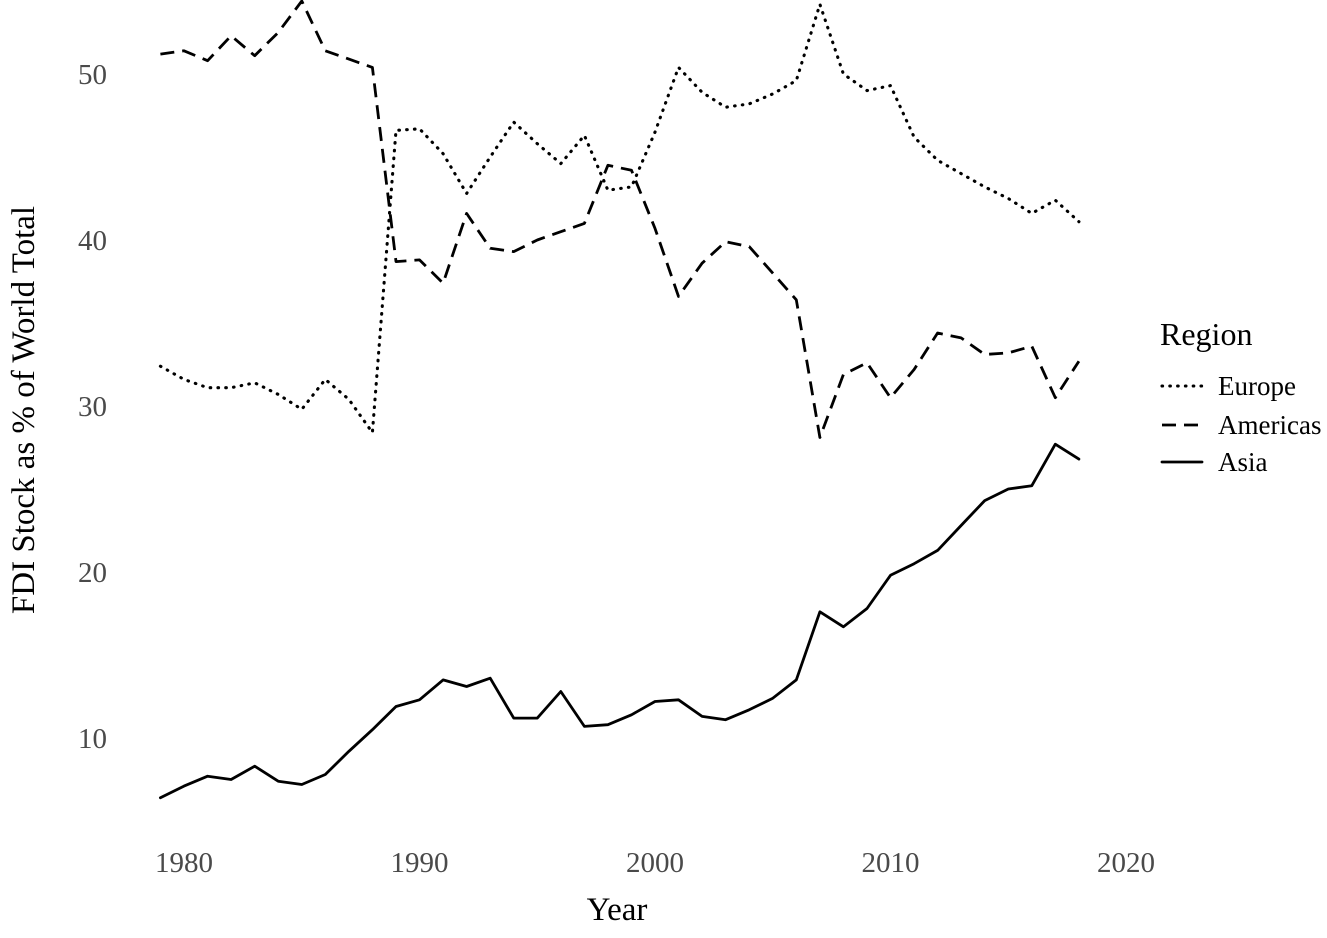 Image resolution: width=1327 pixels, height=938 pixels. I want to click on x-axis-title: Year, so click(617, 910).